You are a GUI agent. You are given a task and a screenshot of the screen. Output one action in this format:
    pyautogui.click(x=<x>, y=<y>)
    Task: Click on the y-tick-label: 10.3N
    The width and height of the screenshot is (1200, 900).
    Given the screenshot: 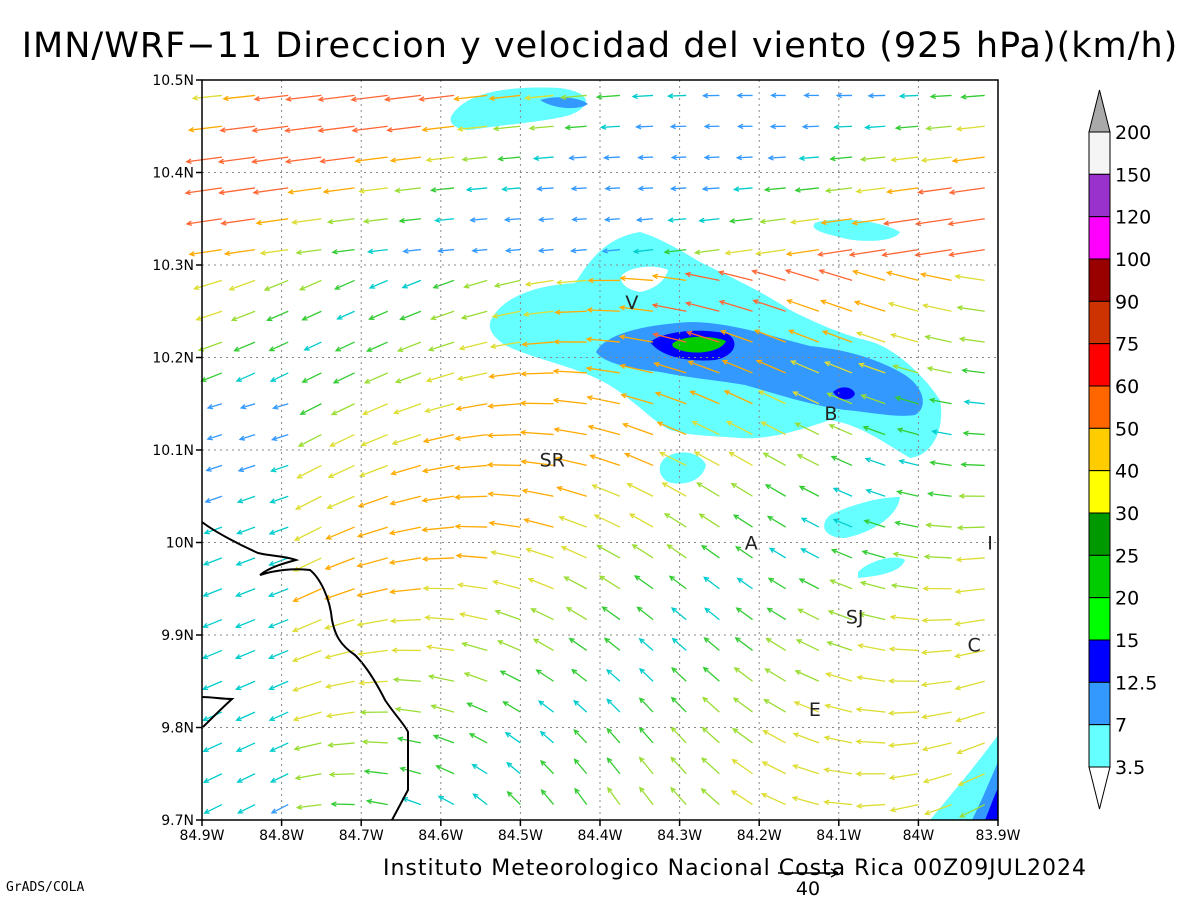 What is the action you would take?
    pyautogui.click(x=173, y=266)
    